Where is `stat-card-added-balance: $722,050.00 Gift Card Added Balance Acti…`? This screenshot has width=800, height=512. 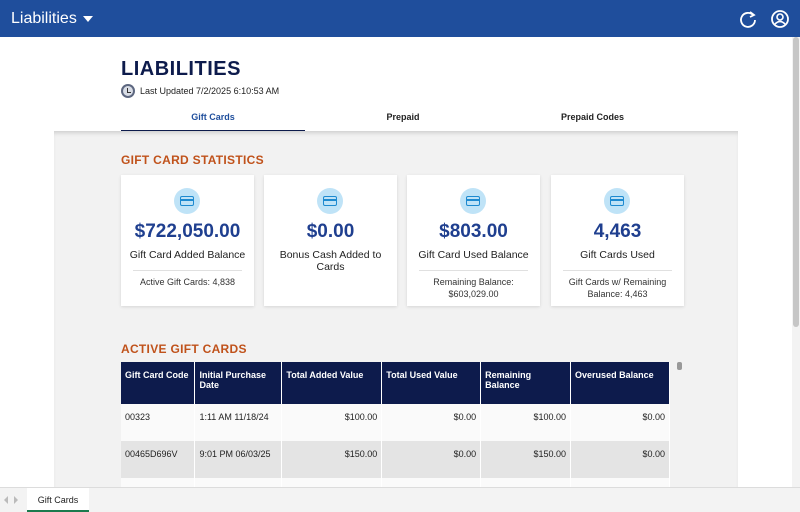
stat-card-added-balance: $722,050.00 Gift Card Added Balance Acti… is located at coordinates (187, 240).